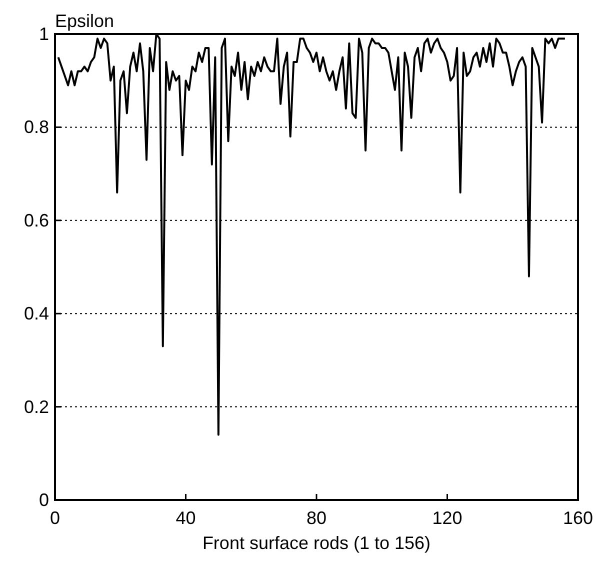  I want to click on x-tick-label: 80, so click(316, 518).